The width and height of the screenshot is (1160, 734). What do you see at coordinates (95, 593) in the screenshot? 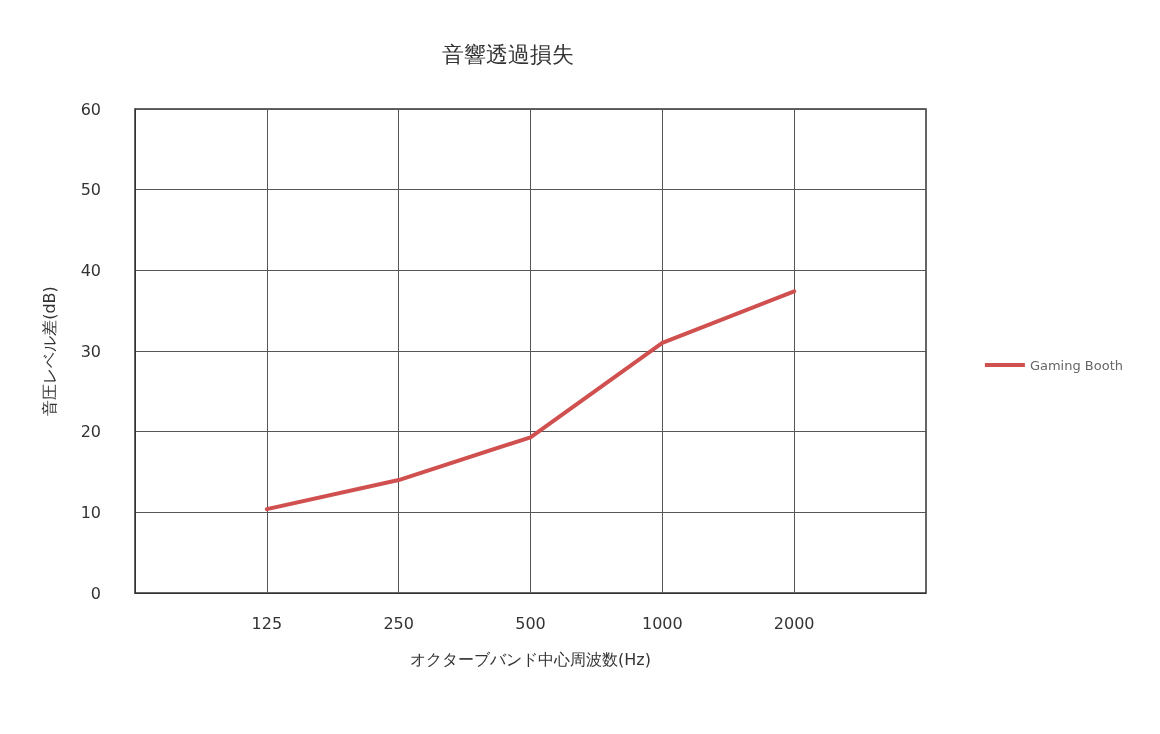
I see `y-tick-label: 0` at bounding box center [95, 593].